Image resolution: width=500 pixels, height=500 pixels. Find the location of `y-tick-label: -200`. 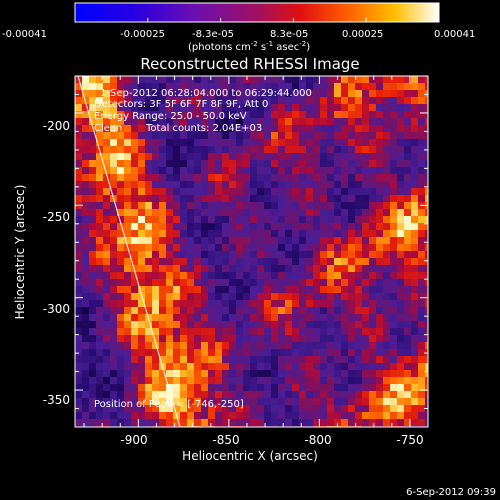

y-tick-label: -200 is located at coordinates (56, 126).